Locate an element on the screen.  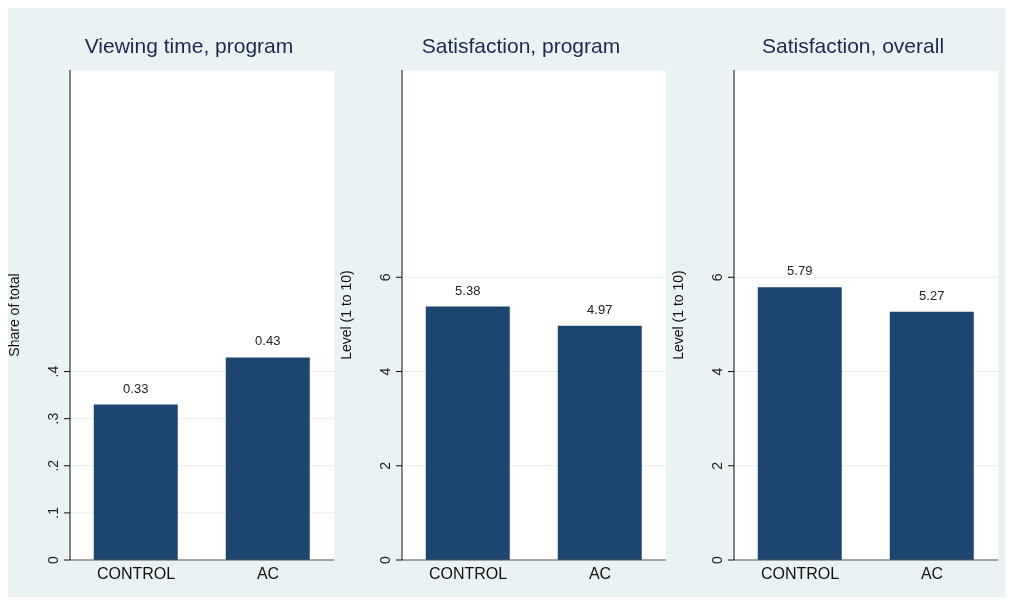
y-tick-label: .4 is located at coordinates (53, 371).